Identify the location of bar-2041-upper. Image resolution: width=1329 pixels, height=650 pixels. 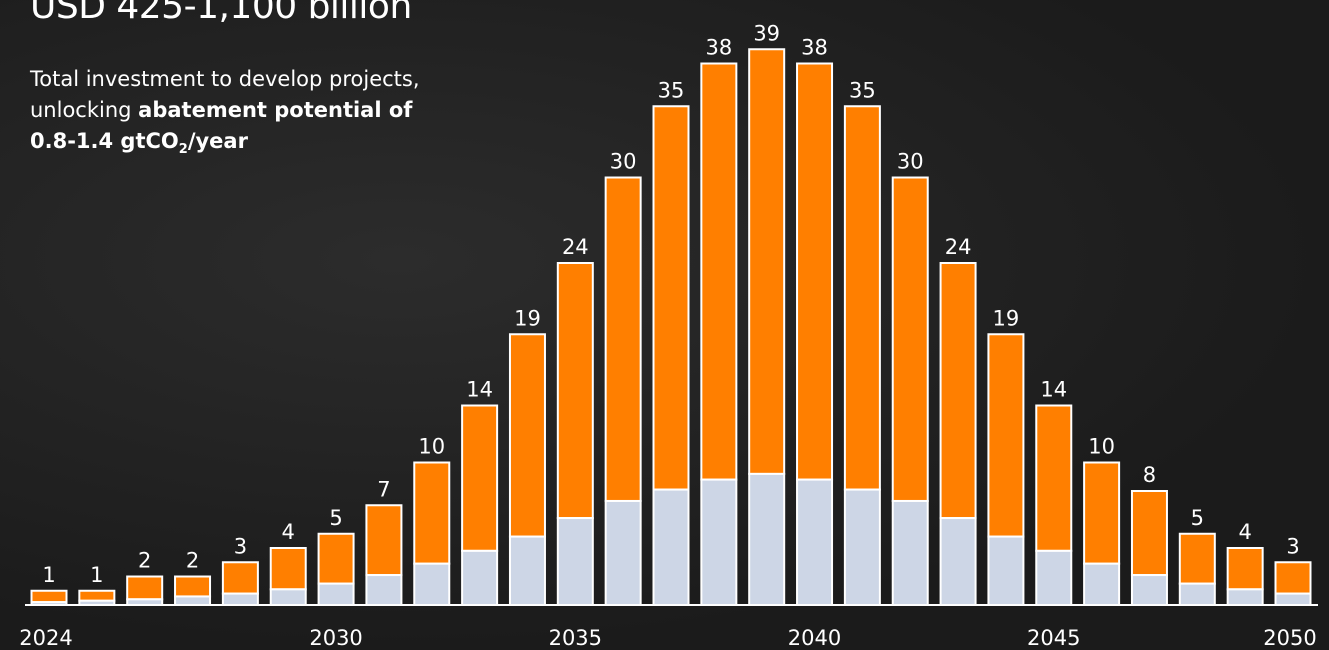
(862, 298).